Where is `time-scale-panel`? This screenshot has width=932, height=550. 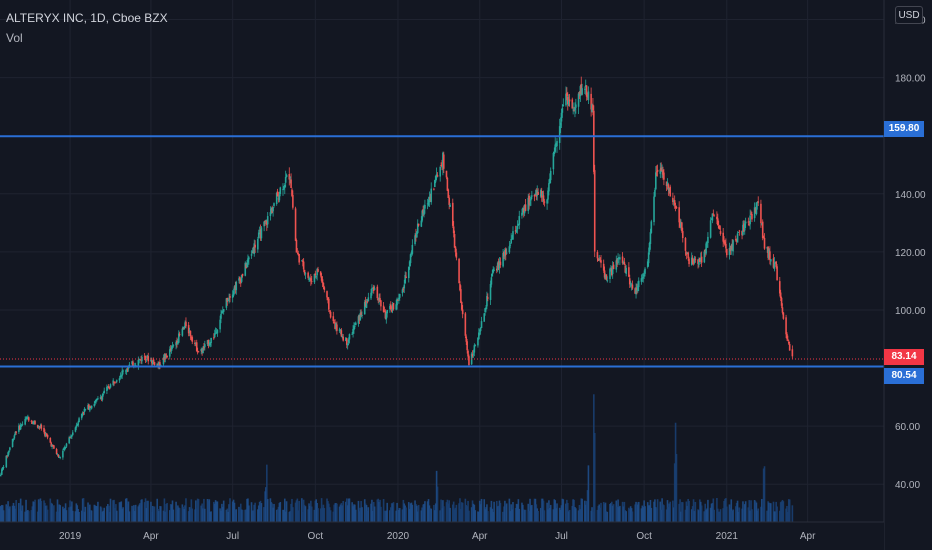
time-scale-panel is located at coordinates (442, 536).